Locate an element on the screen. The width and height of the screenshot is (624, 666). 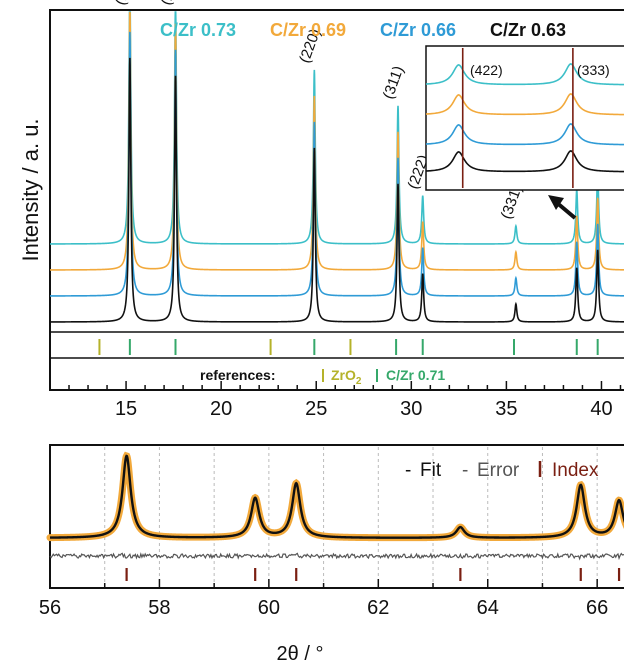
inset-line-c063 is located at coordinates (524, 161).